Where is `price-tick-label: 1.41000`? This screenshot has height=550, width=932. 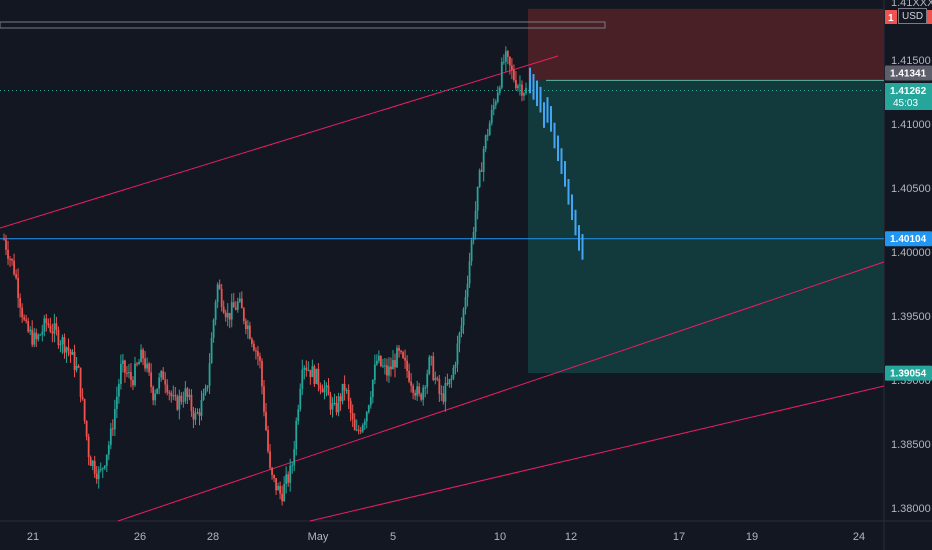
price-tick-label: 1.41000 is located at coordinates (911, 125).